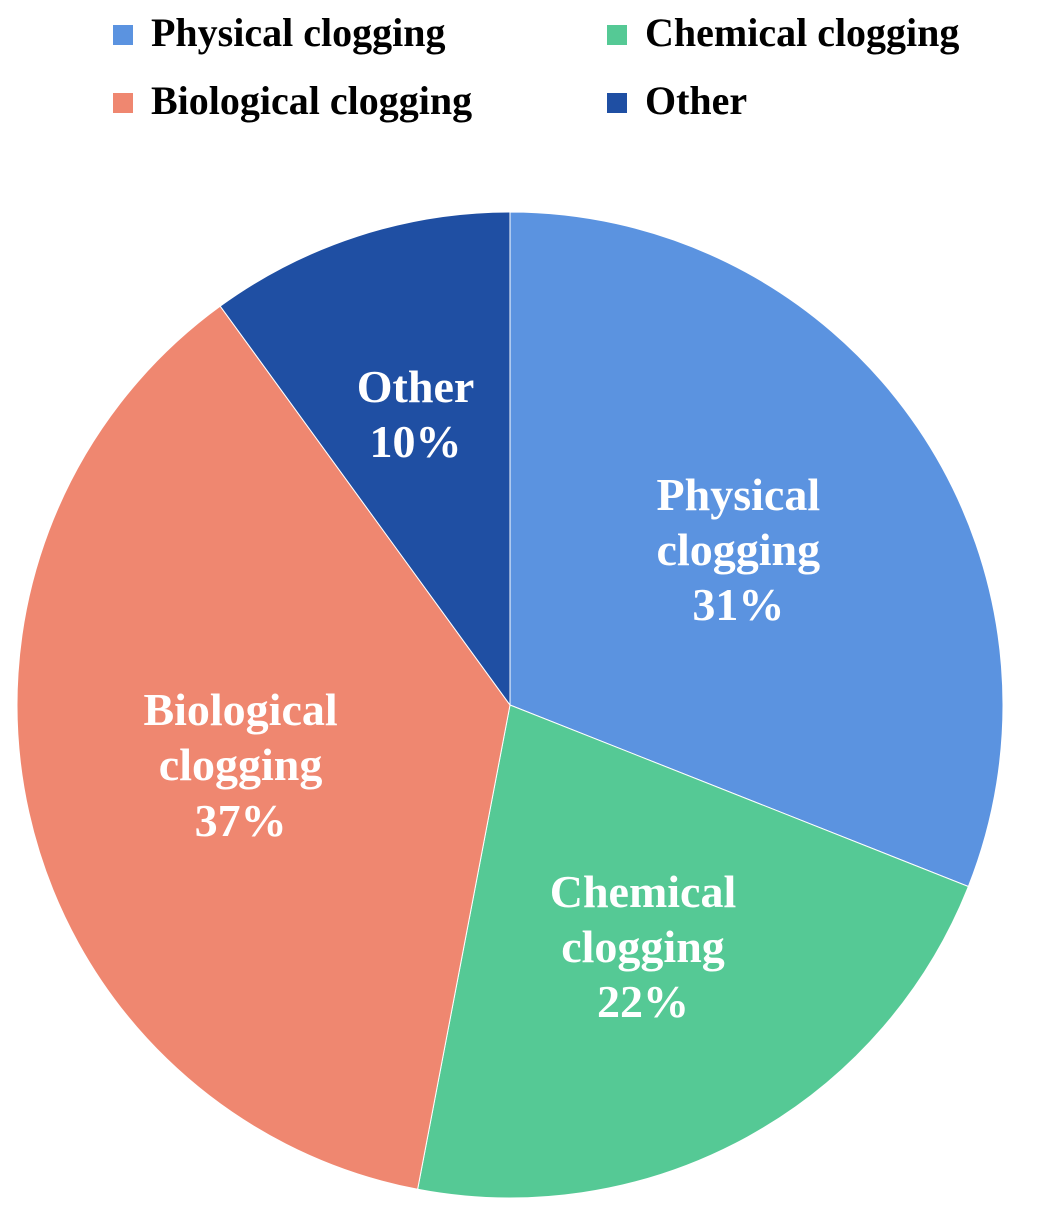 The height and width of the screenshot is (1220, 1055). What do you see at coordinates (240, 737) in the screenshot?
I see `slice-category: Biological clogging` at bounding box center [240, 737].